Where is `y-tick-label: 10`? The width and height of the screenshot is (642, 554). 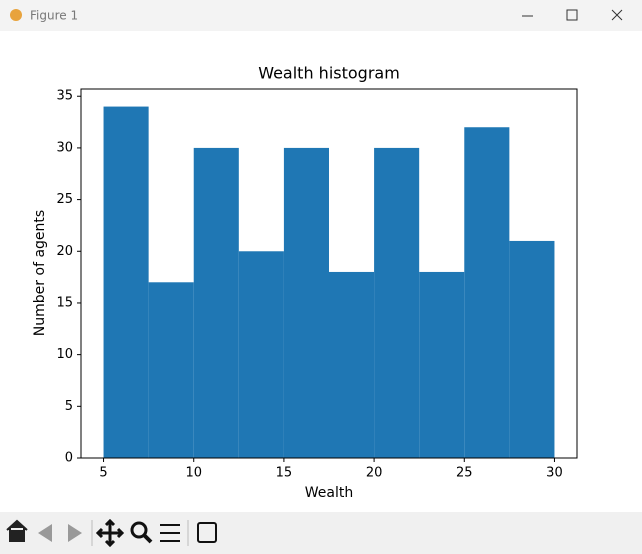 y-tick-label: 10 is located at coordinates (64, 354).